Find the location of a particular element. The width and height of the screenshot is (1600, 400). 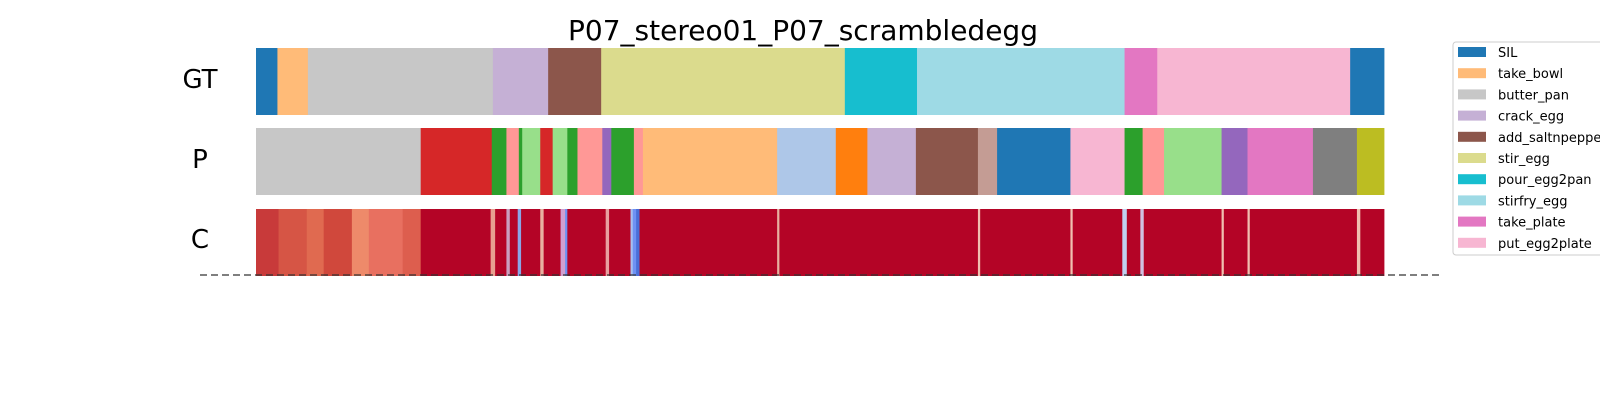

row-label-gt: GT is located at coordinates (199, 80).